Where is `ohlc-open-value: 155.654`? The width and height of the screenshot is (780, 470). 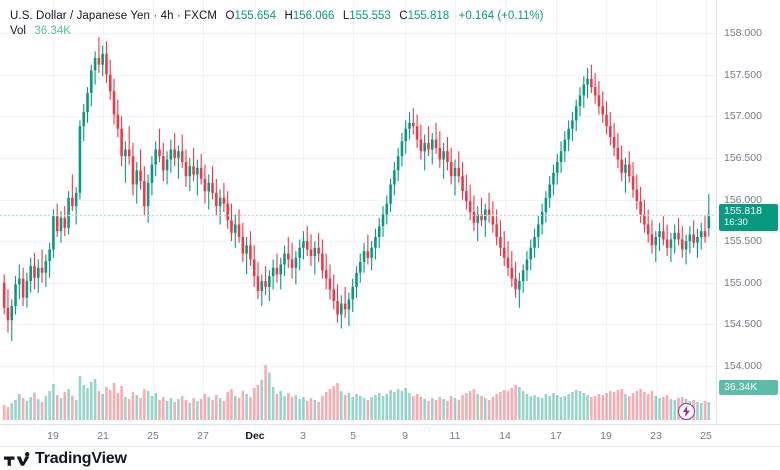
ohlc-open-value: 155.654 is located at coordinates (255, 16).